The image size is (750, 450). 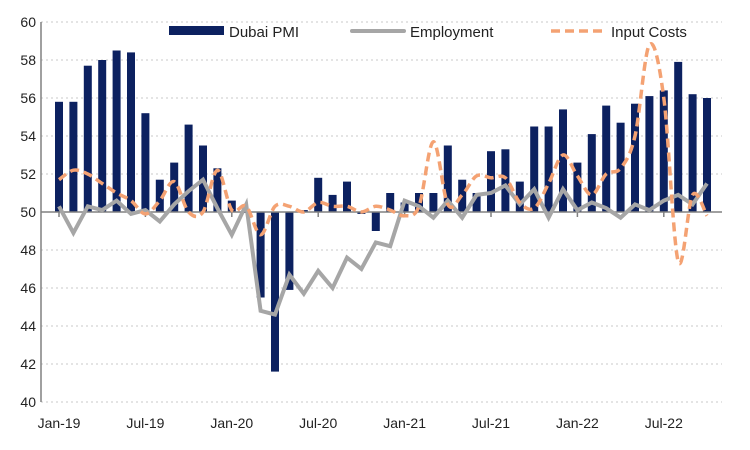 I want to click on legend: Dubai PMI Employment Input Costs, so click(x=428, y=32).